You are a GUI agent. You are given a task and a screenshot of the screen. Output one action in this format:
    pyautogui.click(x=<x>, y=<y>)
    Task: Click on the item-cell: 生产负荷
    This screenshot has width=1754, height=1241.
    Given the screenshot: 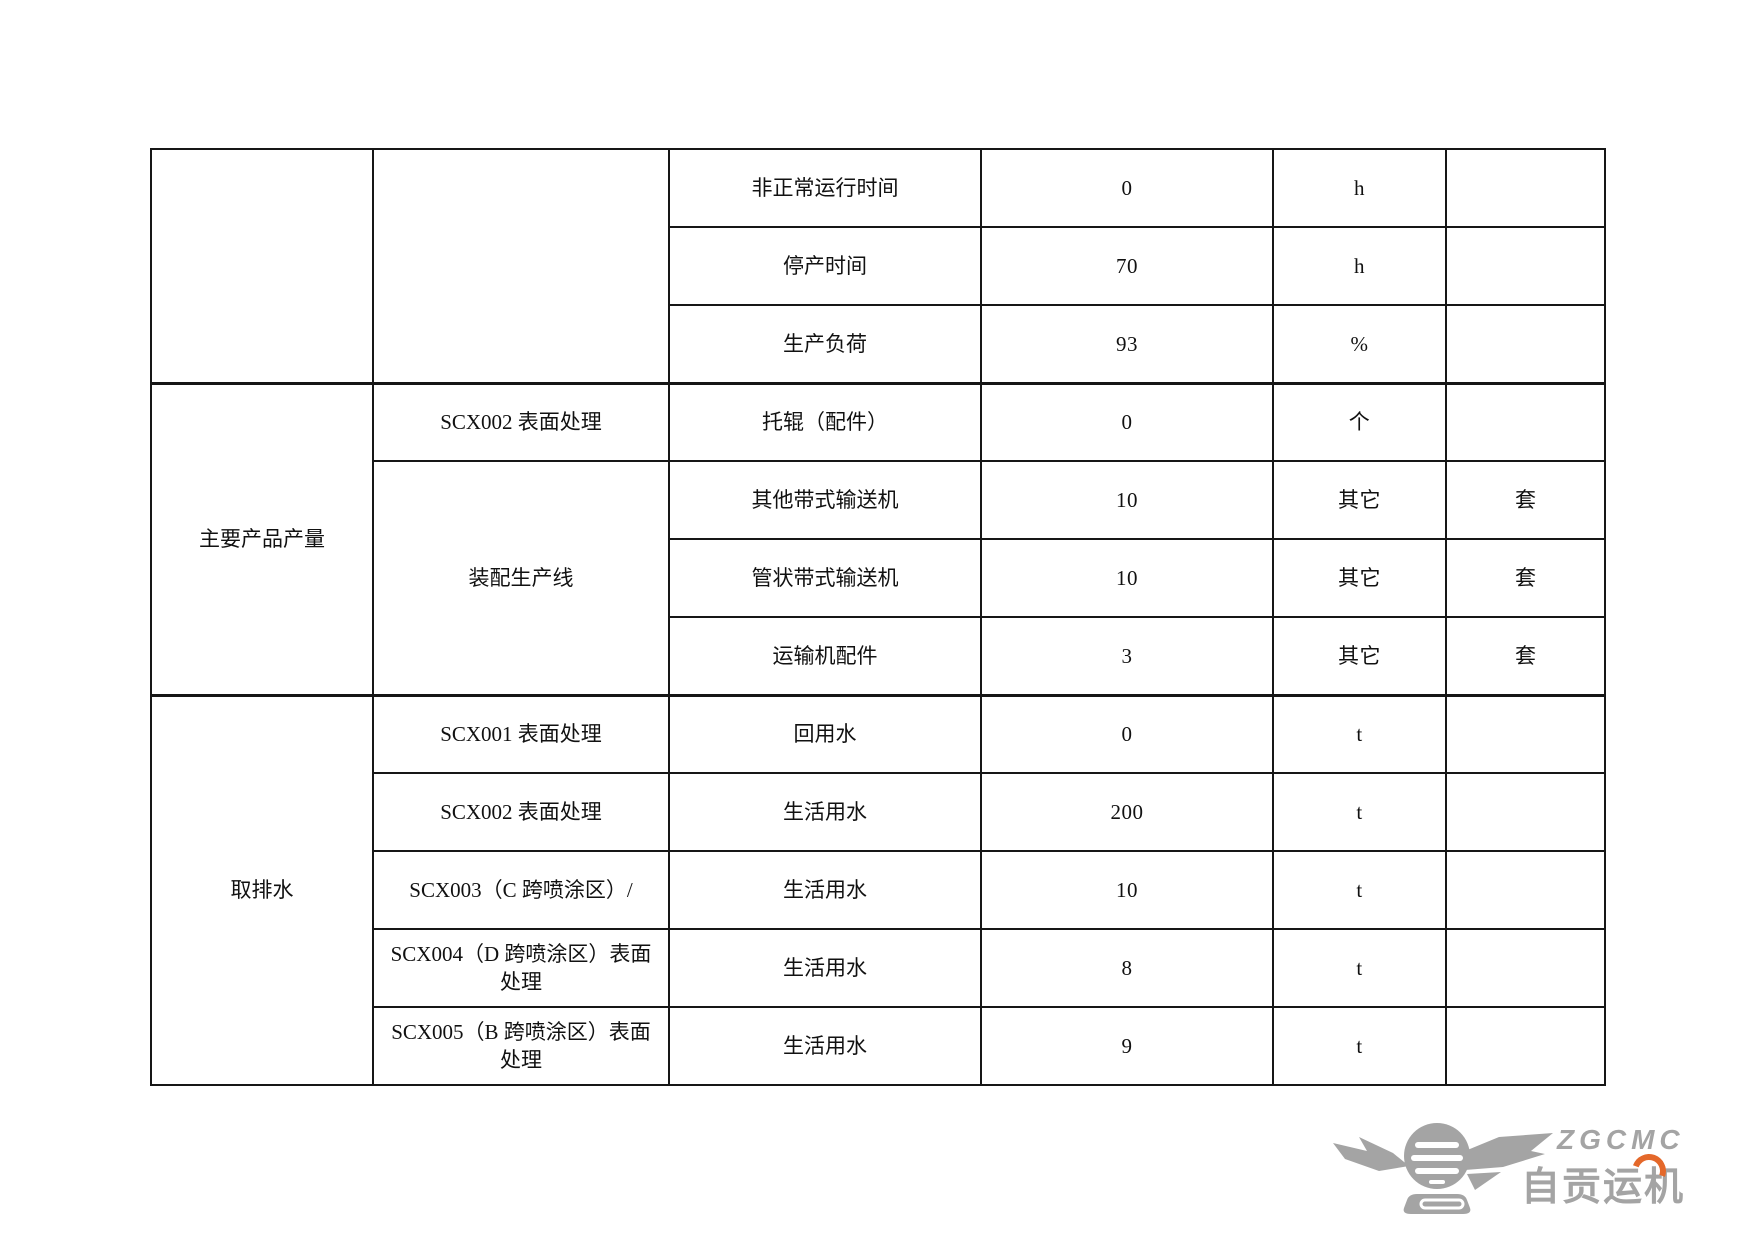 What is the action you would take?
    pyautogui.click(x=825, y=344)
    